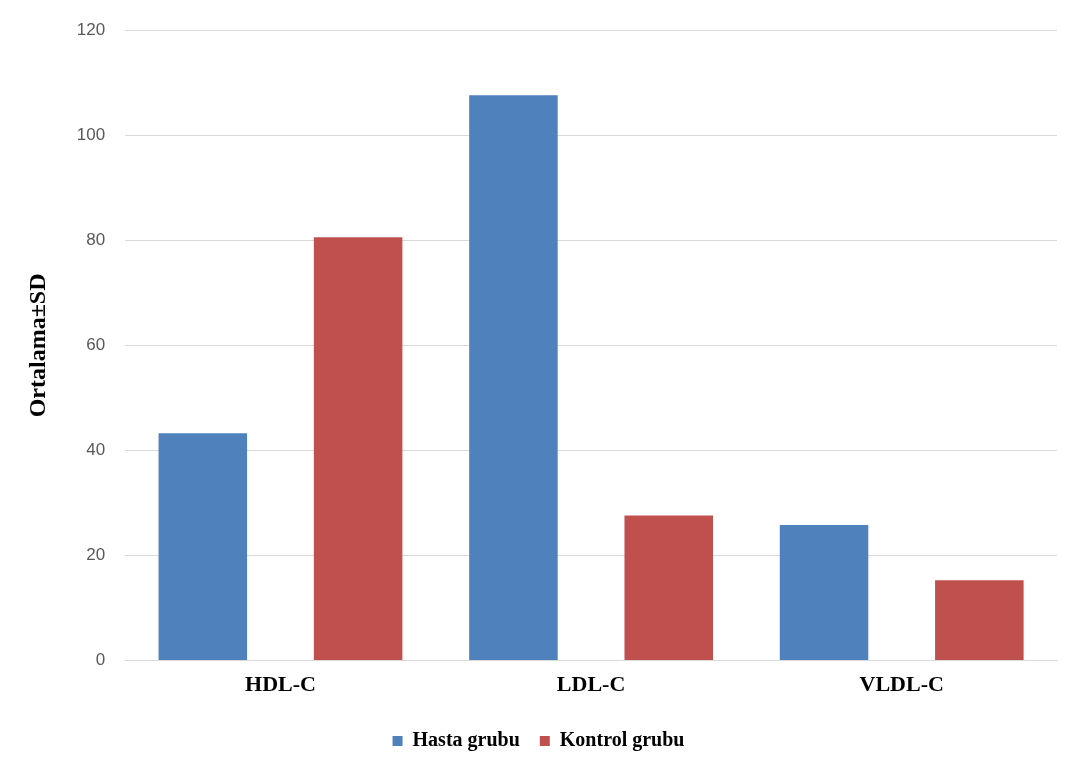 This screenshot has height=771, width=1077. I want to click on x-tick-label: LDL-C, so click(591, 684).